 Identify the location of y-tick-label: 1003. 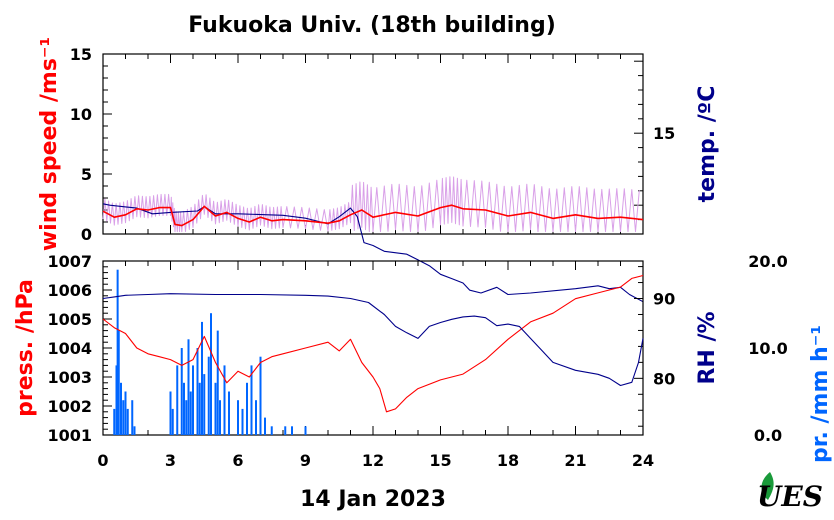
(69, 377).